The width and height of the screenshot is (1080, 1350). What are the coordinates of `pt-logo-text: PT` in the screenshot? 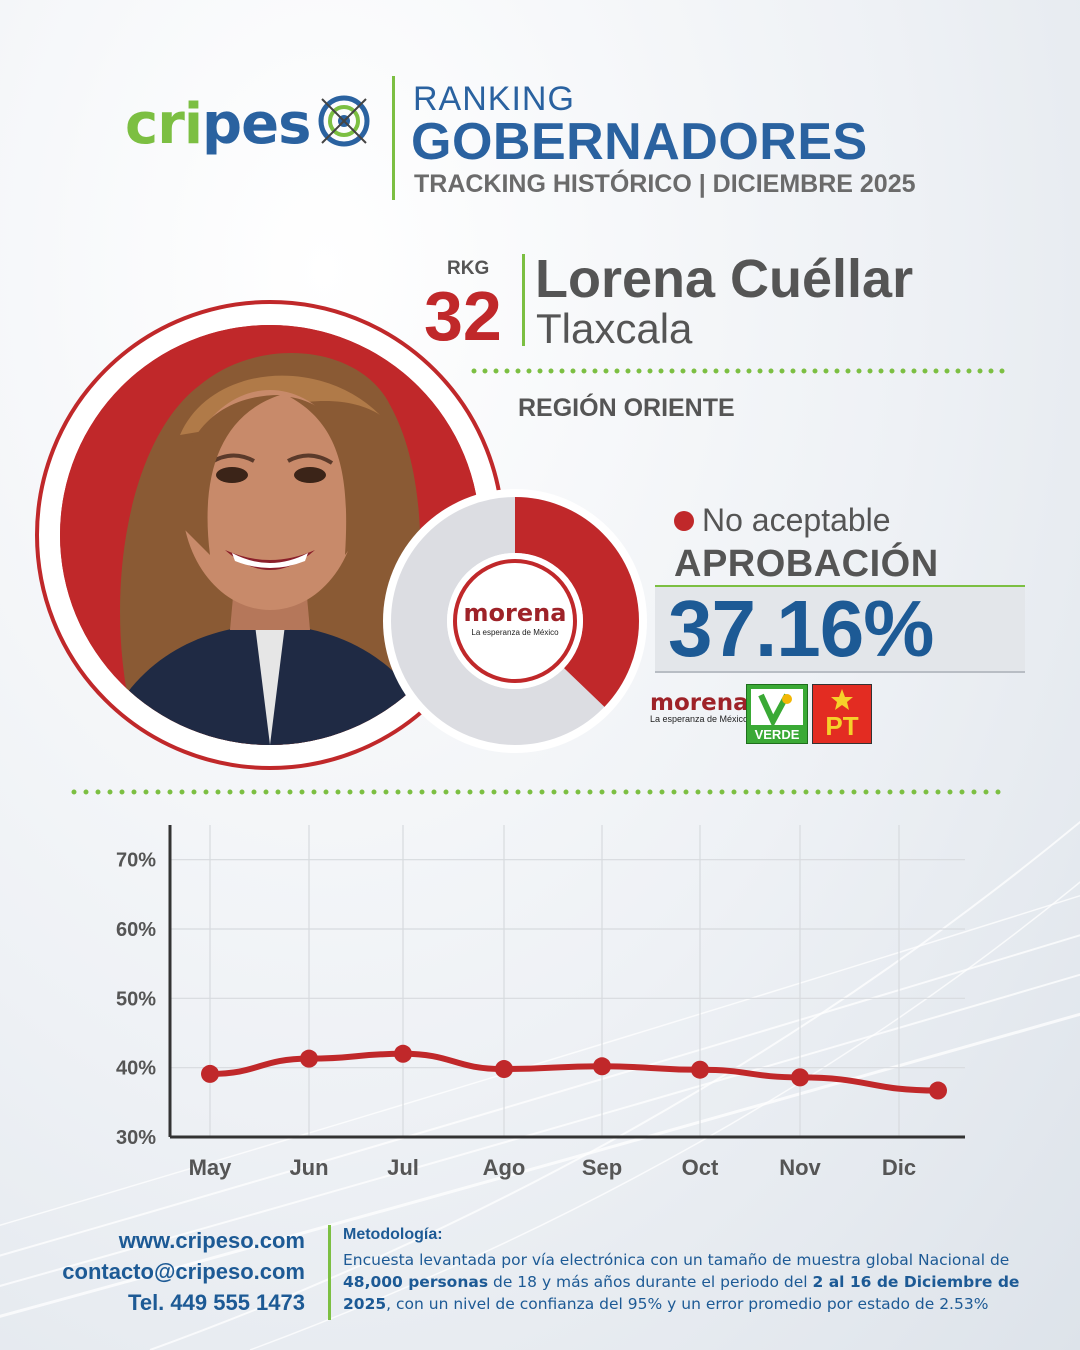 It's located at (841, 726).